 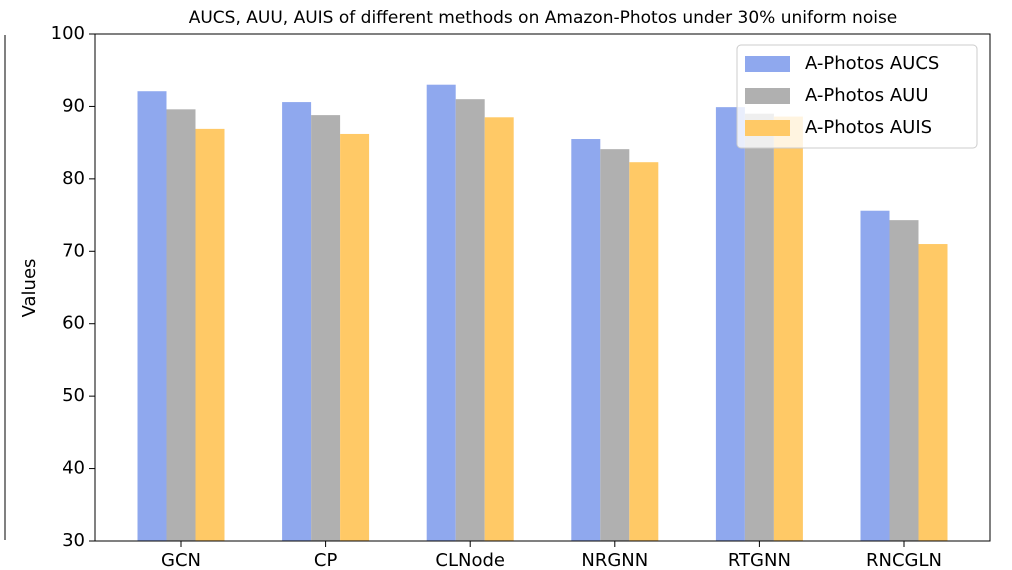 What do you see at coordinates (181, 560) in the screenshot?
I see `x-tick-label: GCN` at bounding box center [181, 560].